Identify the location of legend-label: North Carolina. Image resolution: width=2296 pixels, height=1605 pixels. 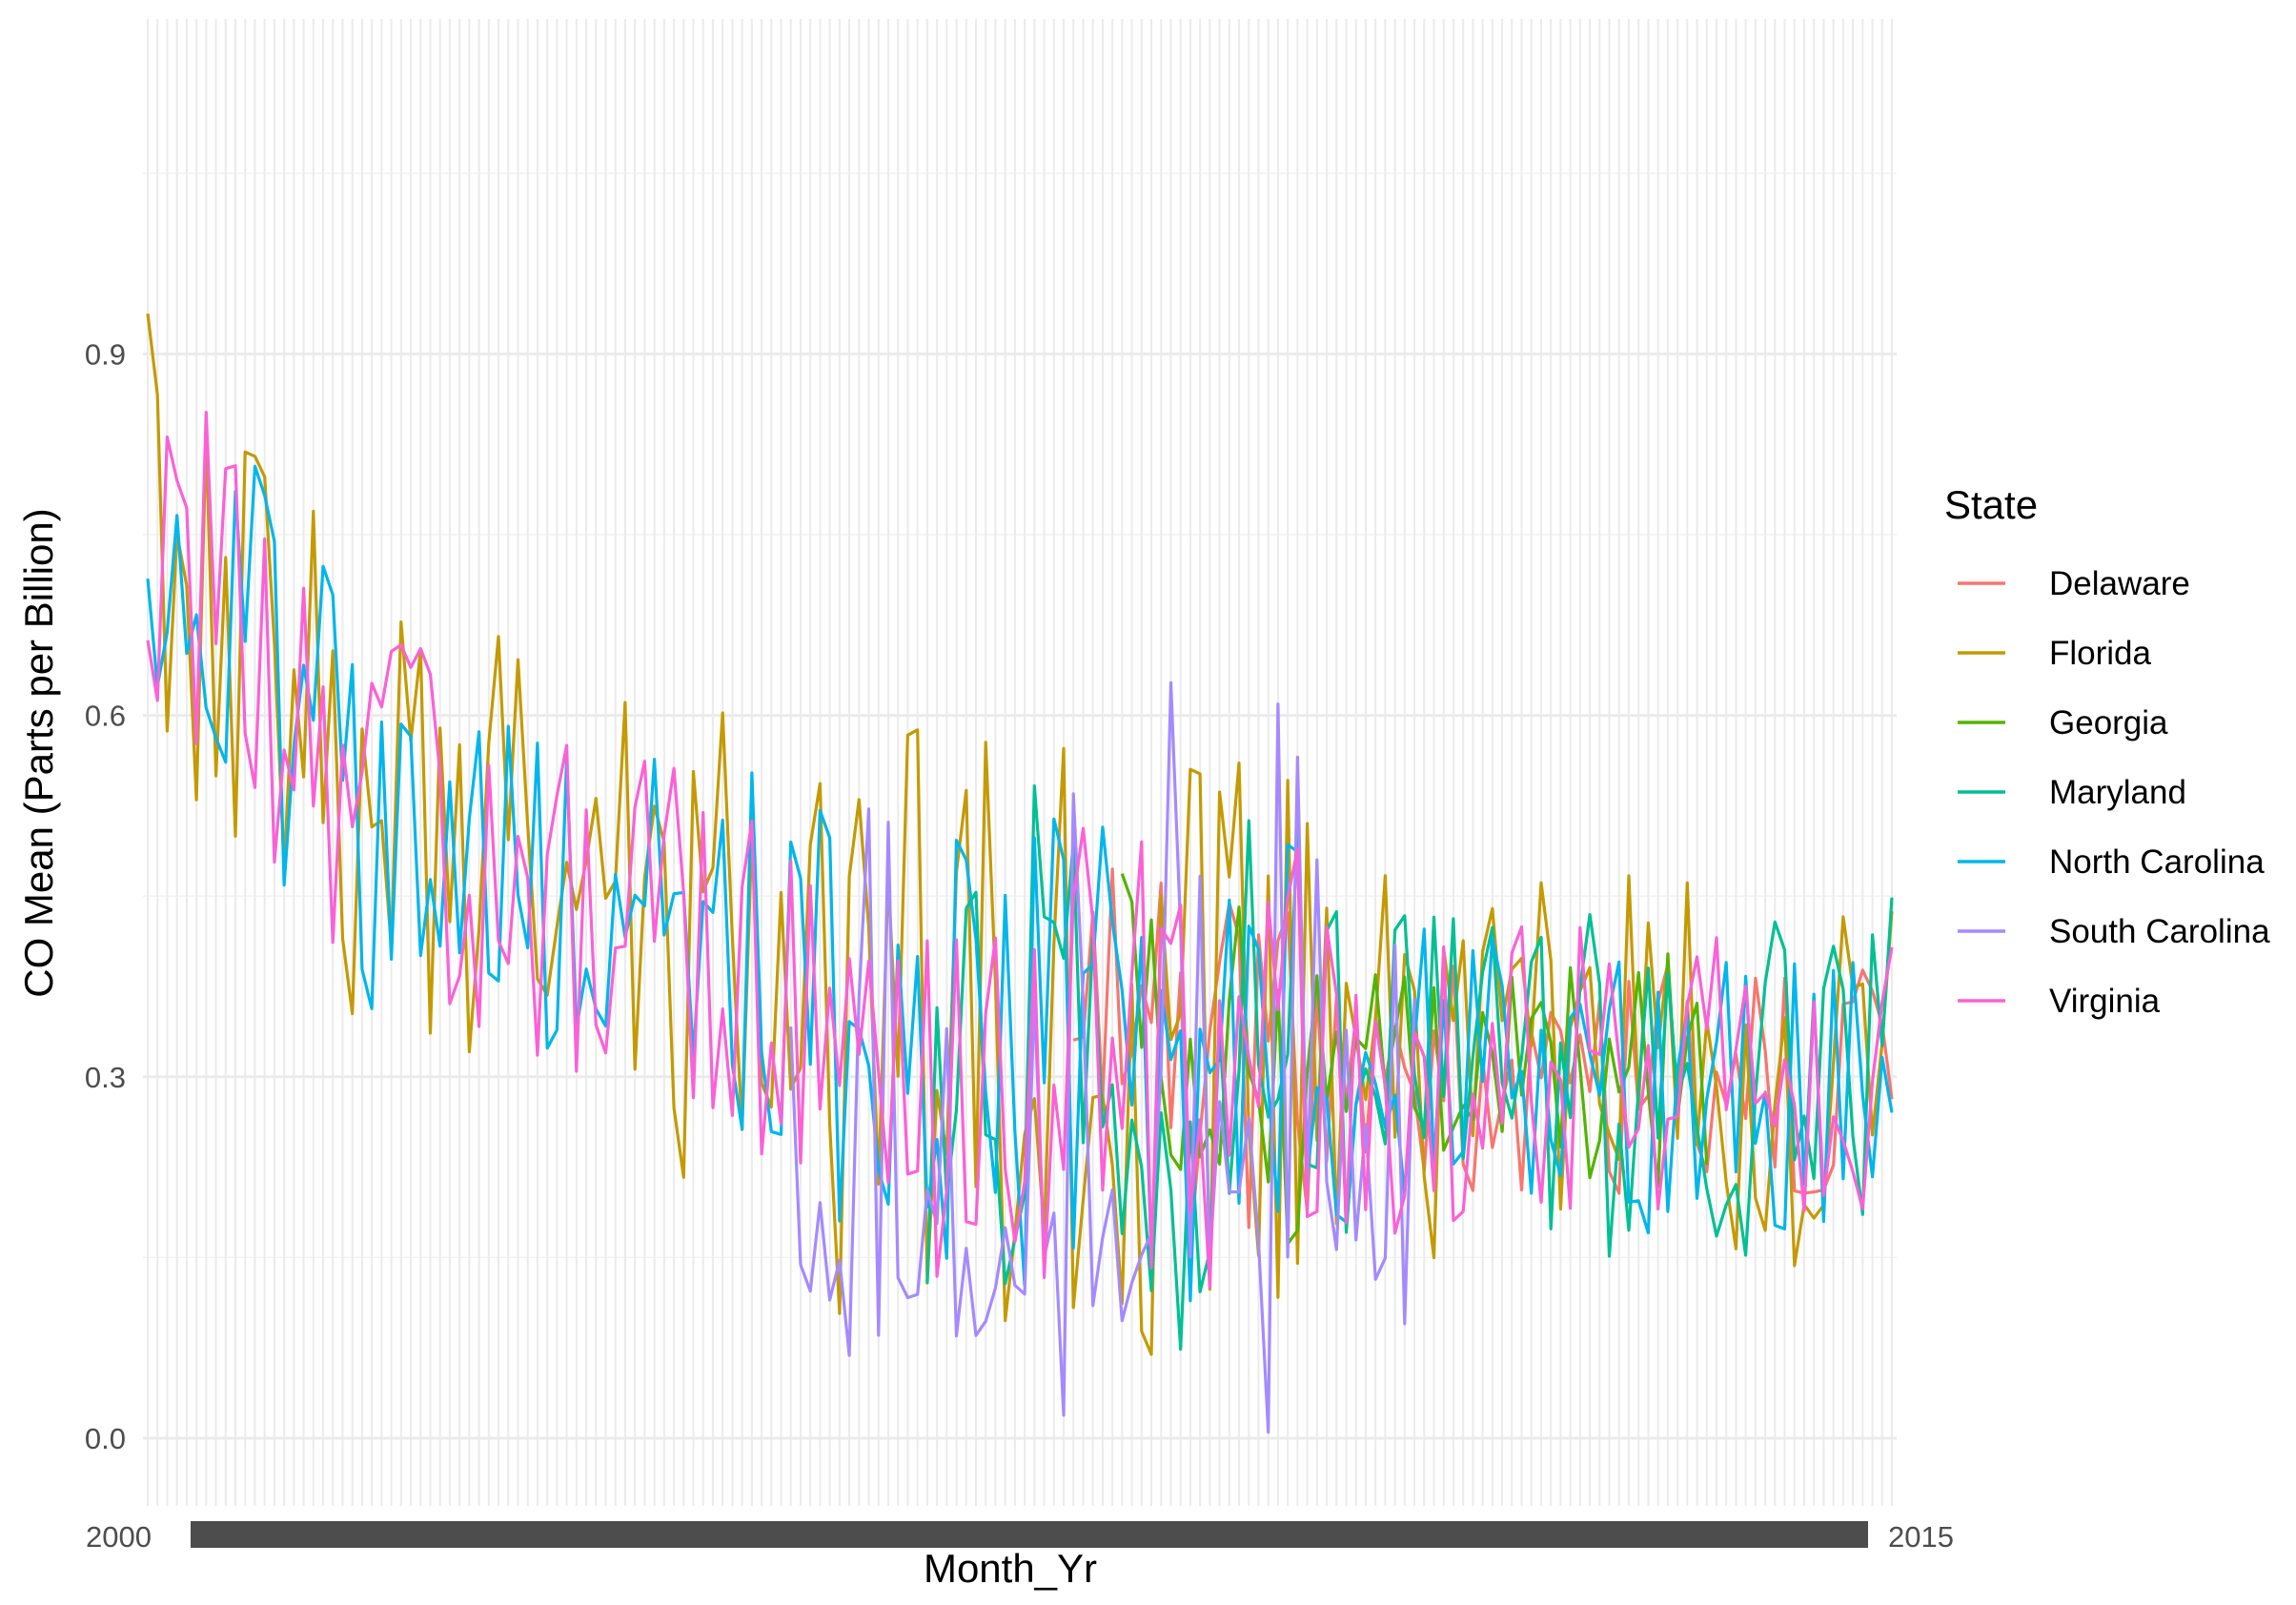
(2157, 862).